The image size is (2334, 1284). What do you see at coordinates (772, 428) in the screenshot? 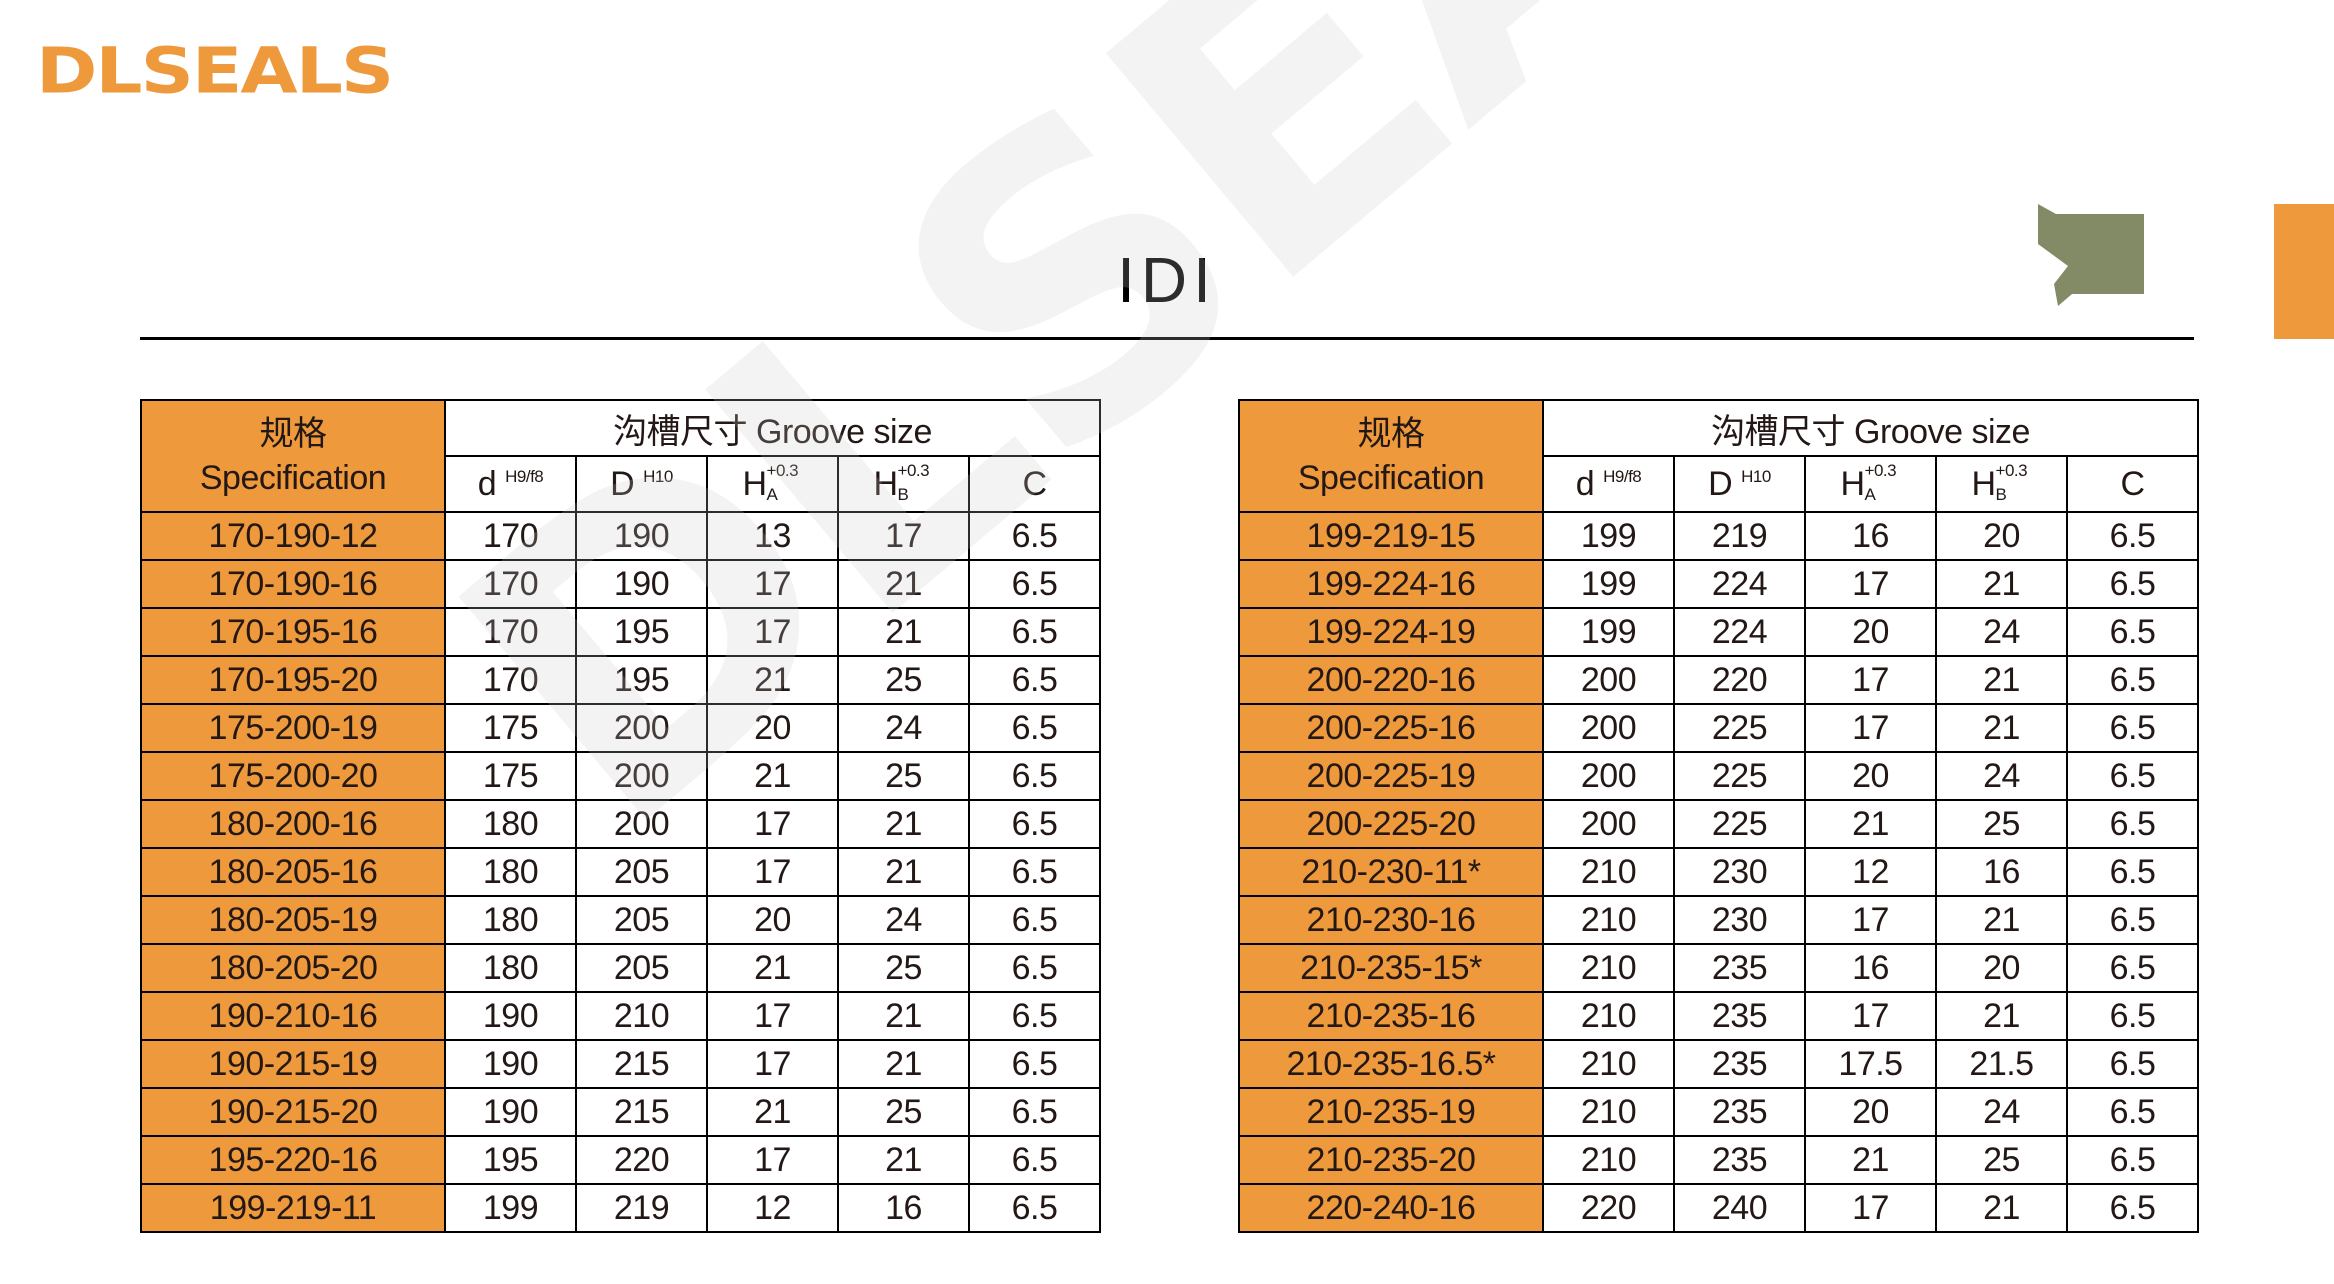
I see `groove-size-header: 沟槽尺寸 Groove size` at bounding box center [772, 428].